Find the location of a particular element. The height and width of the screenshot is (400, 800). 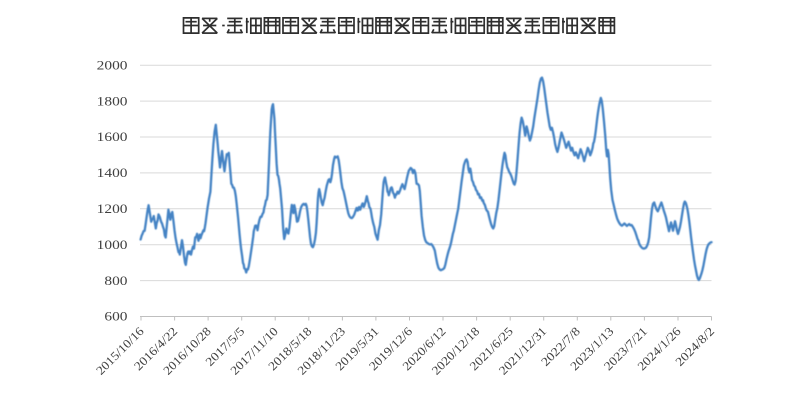

svg-text: 1800 is located at coordinates (112, 101).